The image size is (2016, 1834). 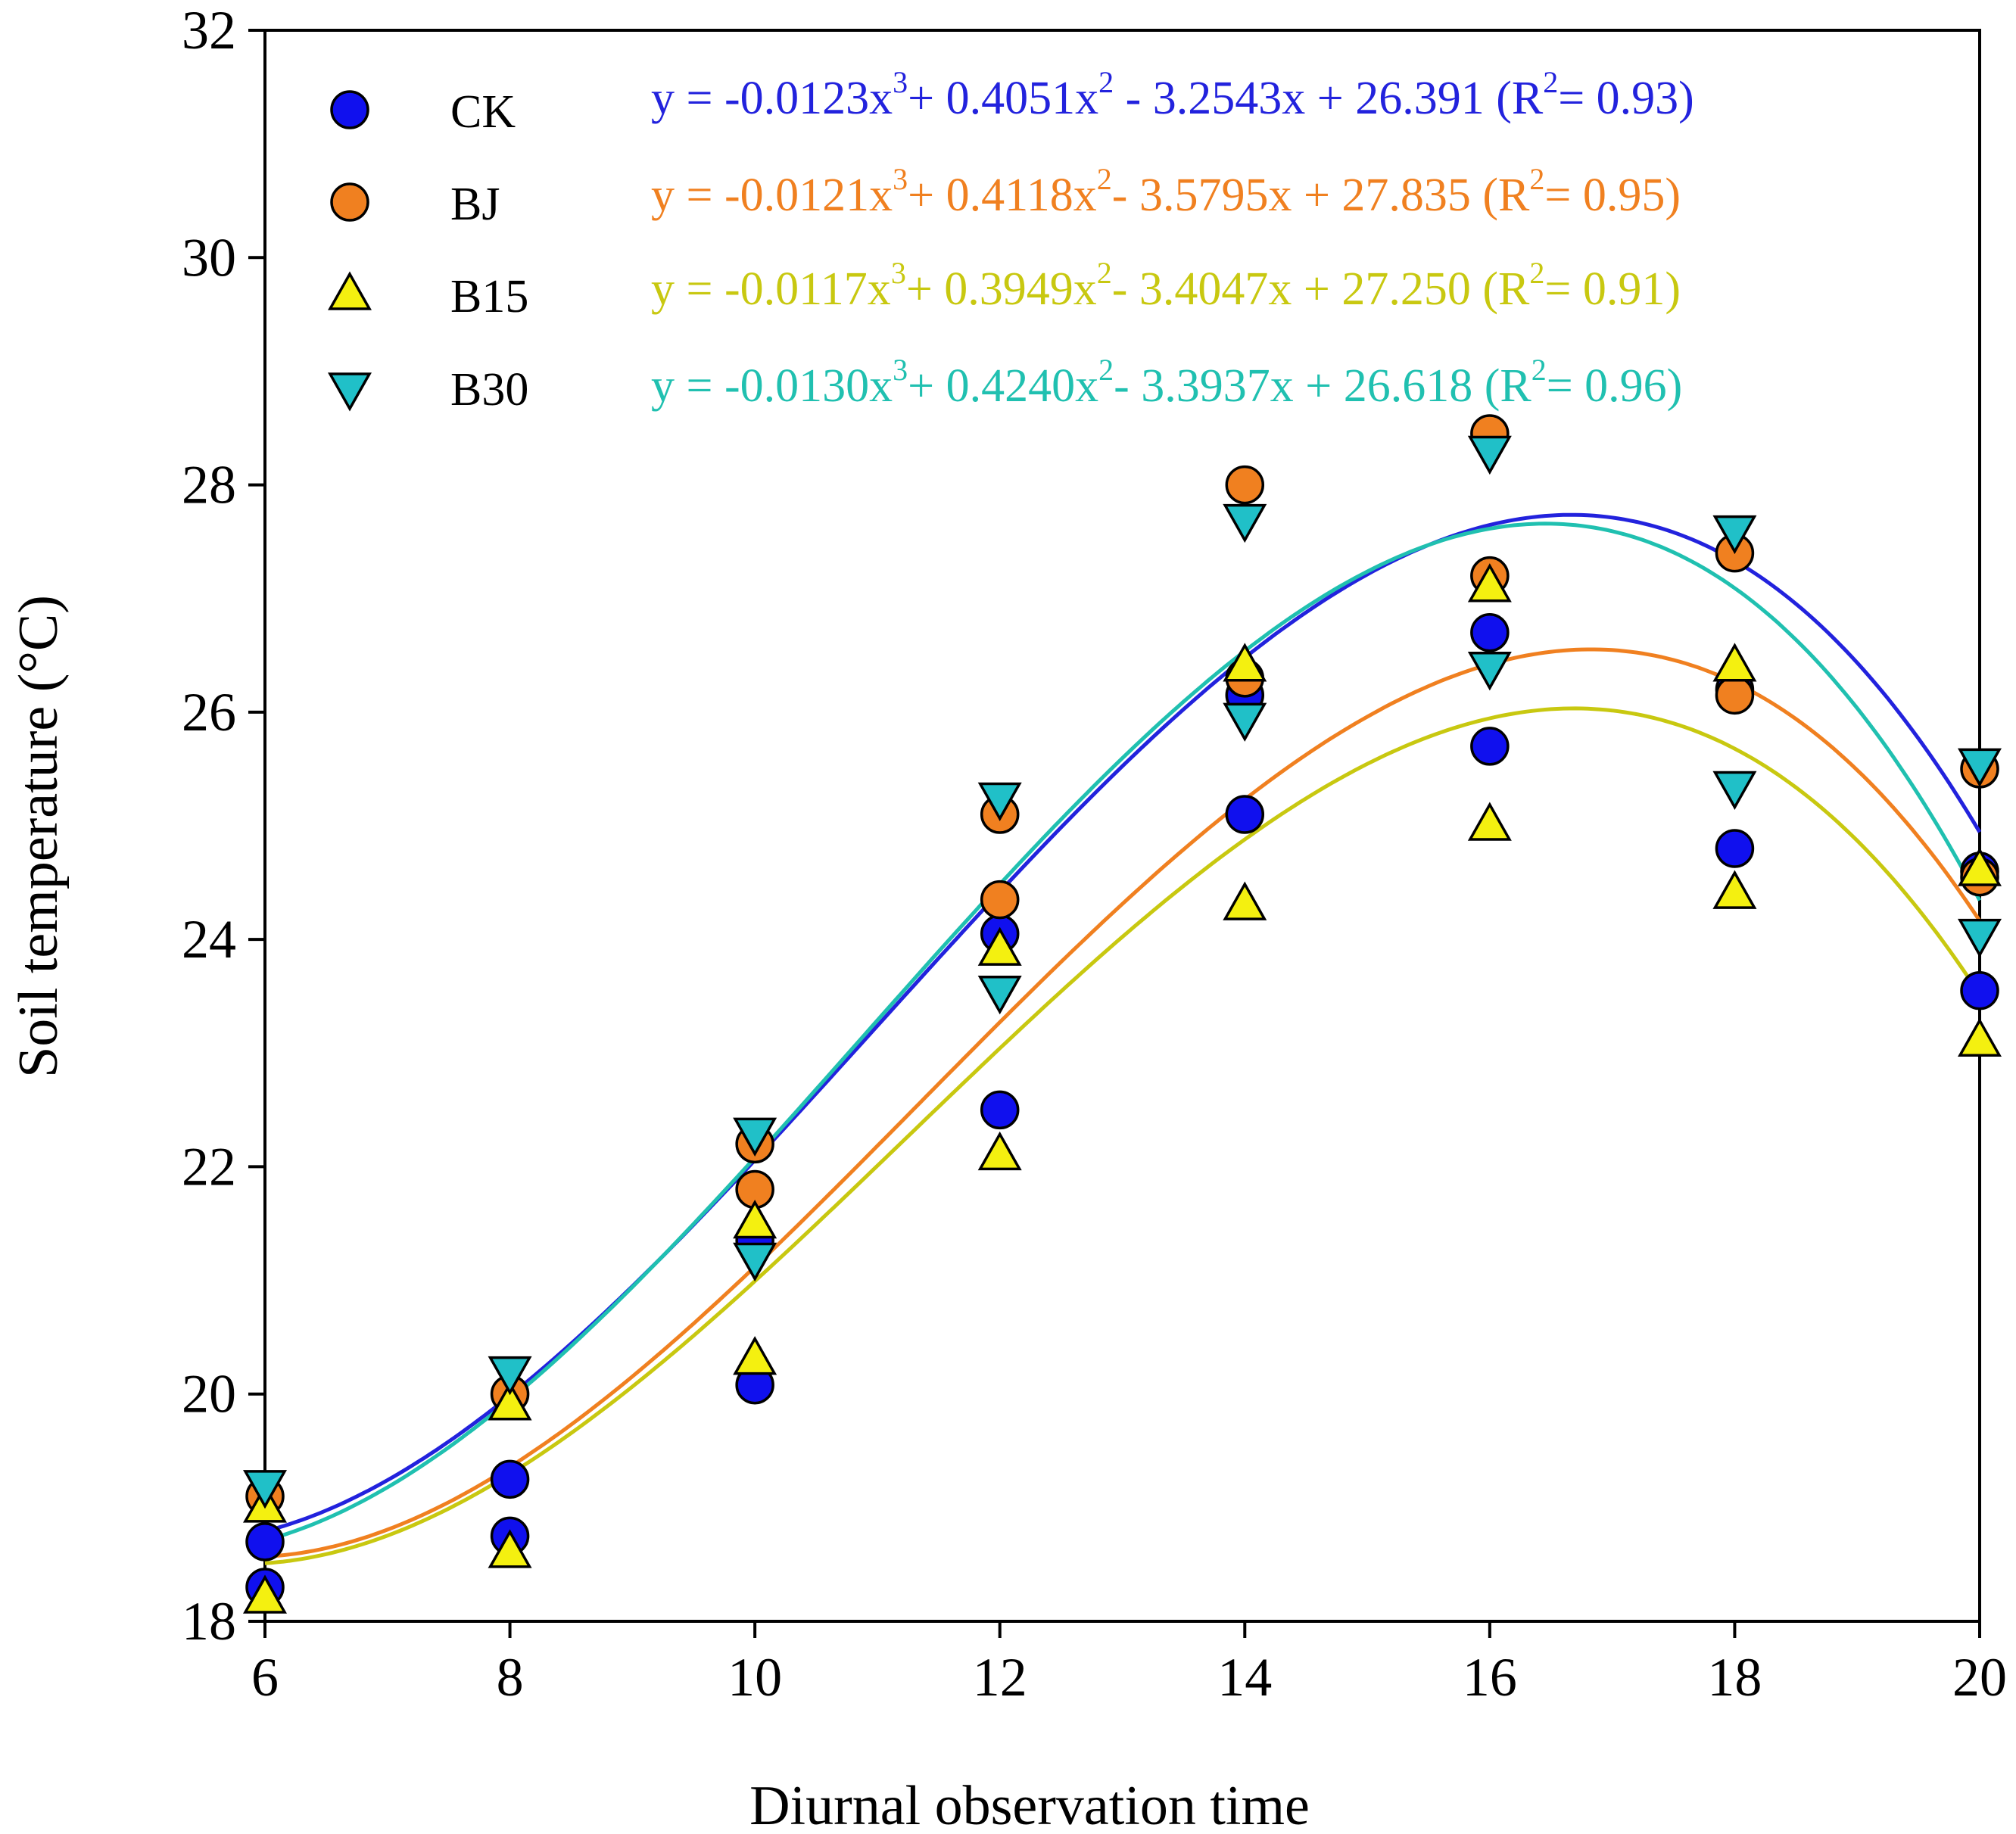 I want to click on x-tick-label-18: 18, so click(x=1735, y=1677).